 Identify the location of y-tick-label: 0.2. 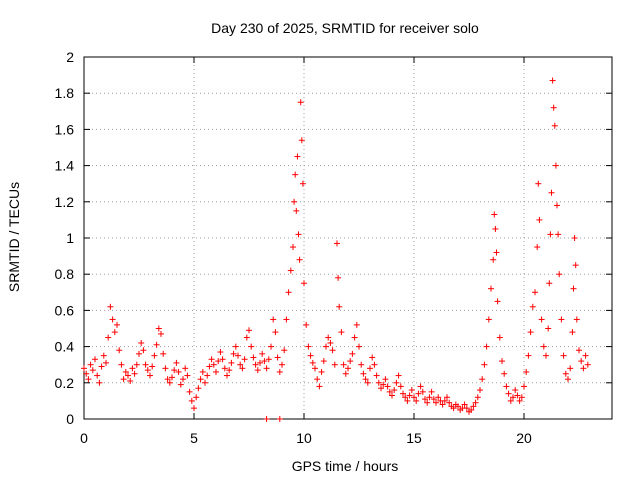
(65, 383).